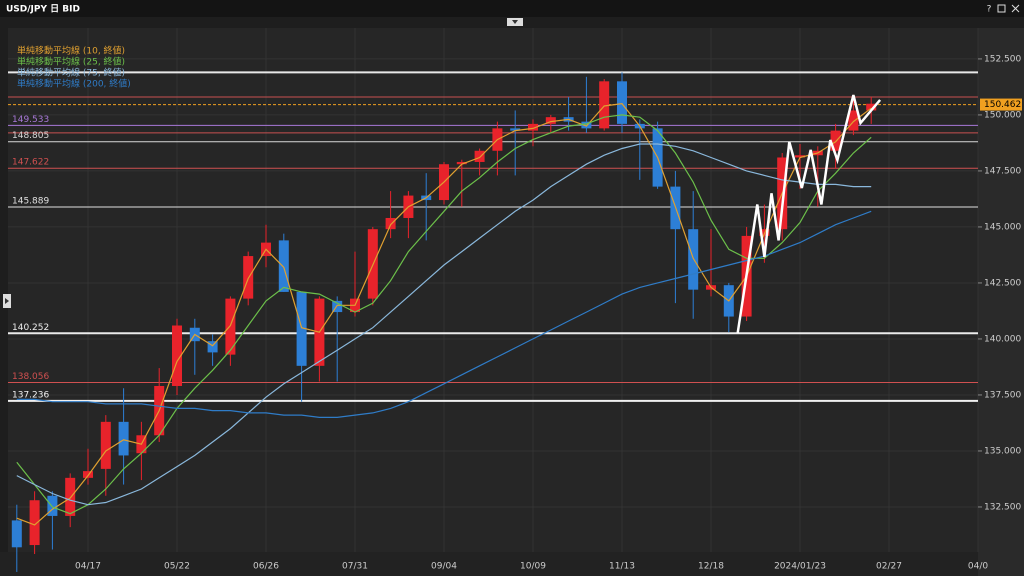 Image resolution: width=1024 pixels, height=576 pixels. What do you see at coordinates (30, 136) in the screenshot?
I see `level-label: 148.805` at bounding box center [30, 136].